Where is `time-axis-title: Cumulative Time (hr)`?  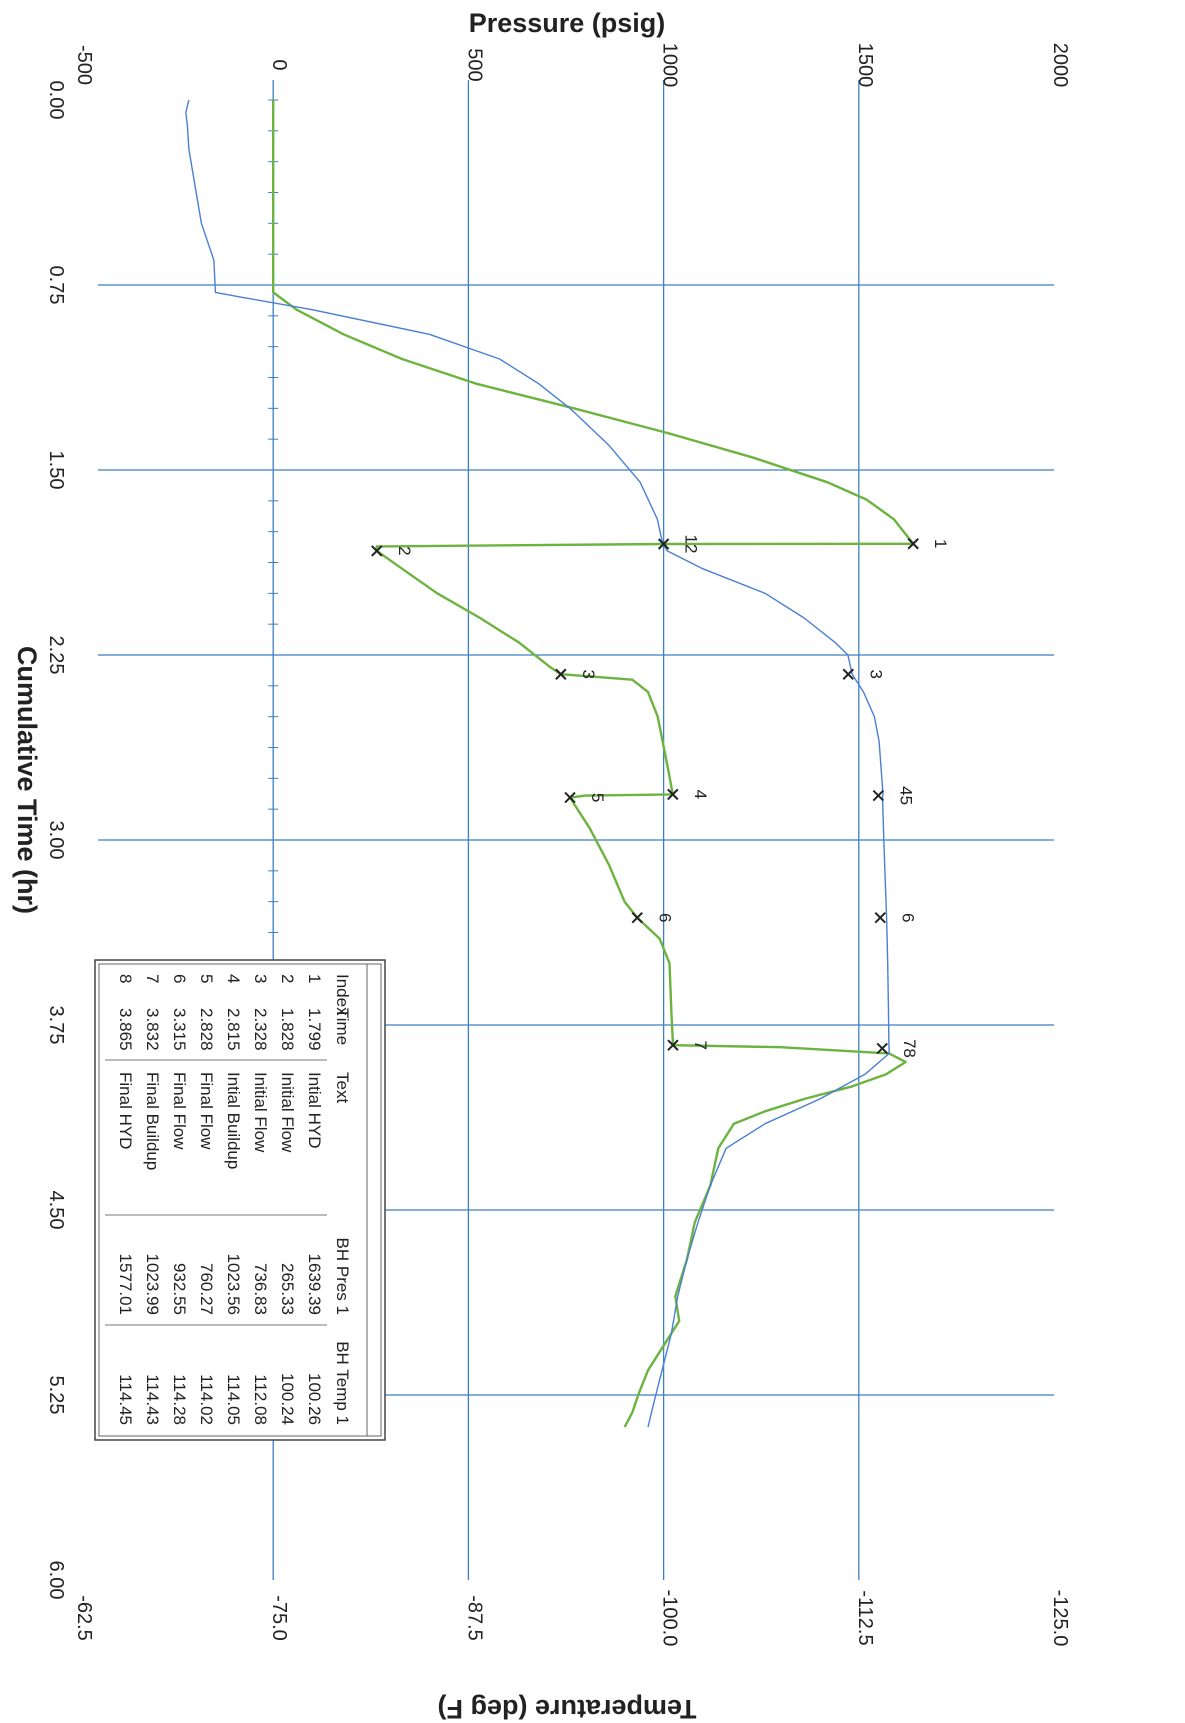 time-axis-title: Cumulative Time (hr) is located at coordinates (27, 780).